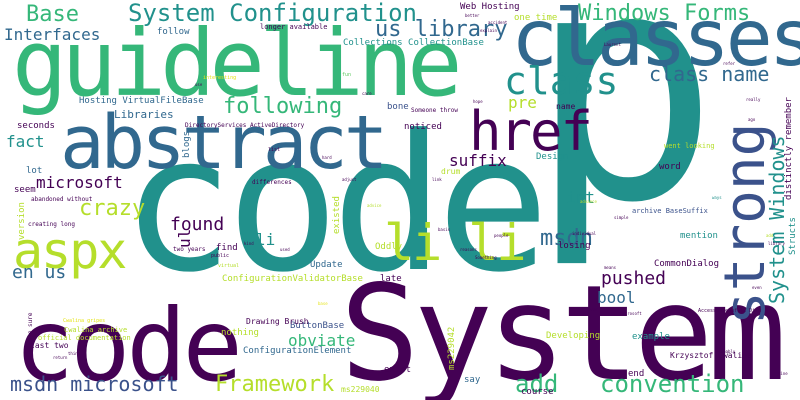 The image size is (800, 400). What do you see at coordinates (189, 249) in the screenshot?
I see `word: two years` at bounding box center [189, 249].